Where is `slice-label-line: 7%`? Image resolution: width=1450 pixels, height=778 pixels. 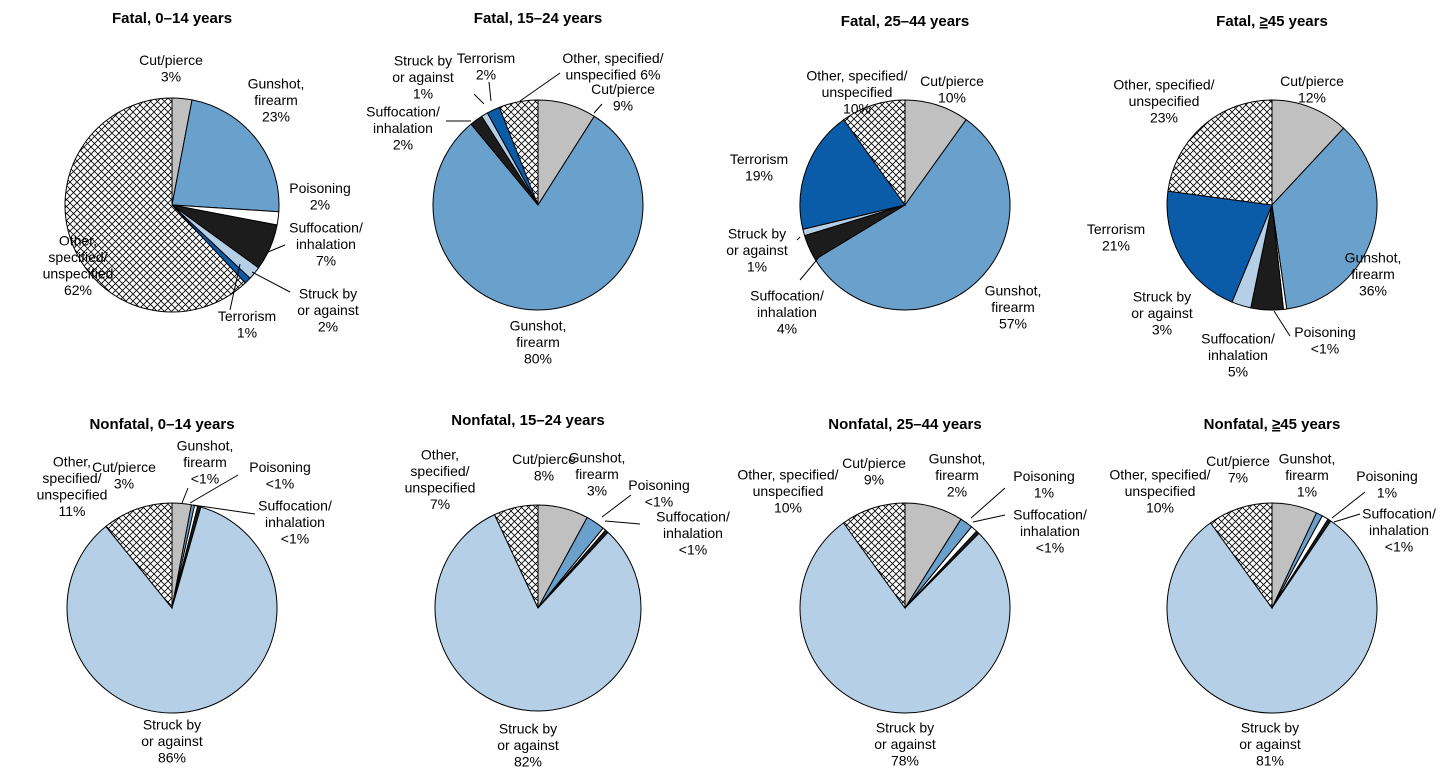 slice-label-line: 7% is located at coordinates (1238, 477).